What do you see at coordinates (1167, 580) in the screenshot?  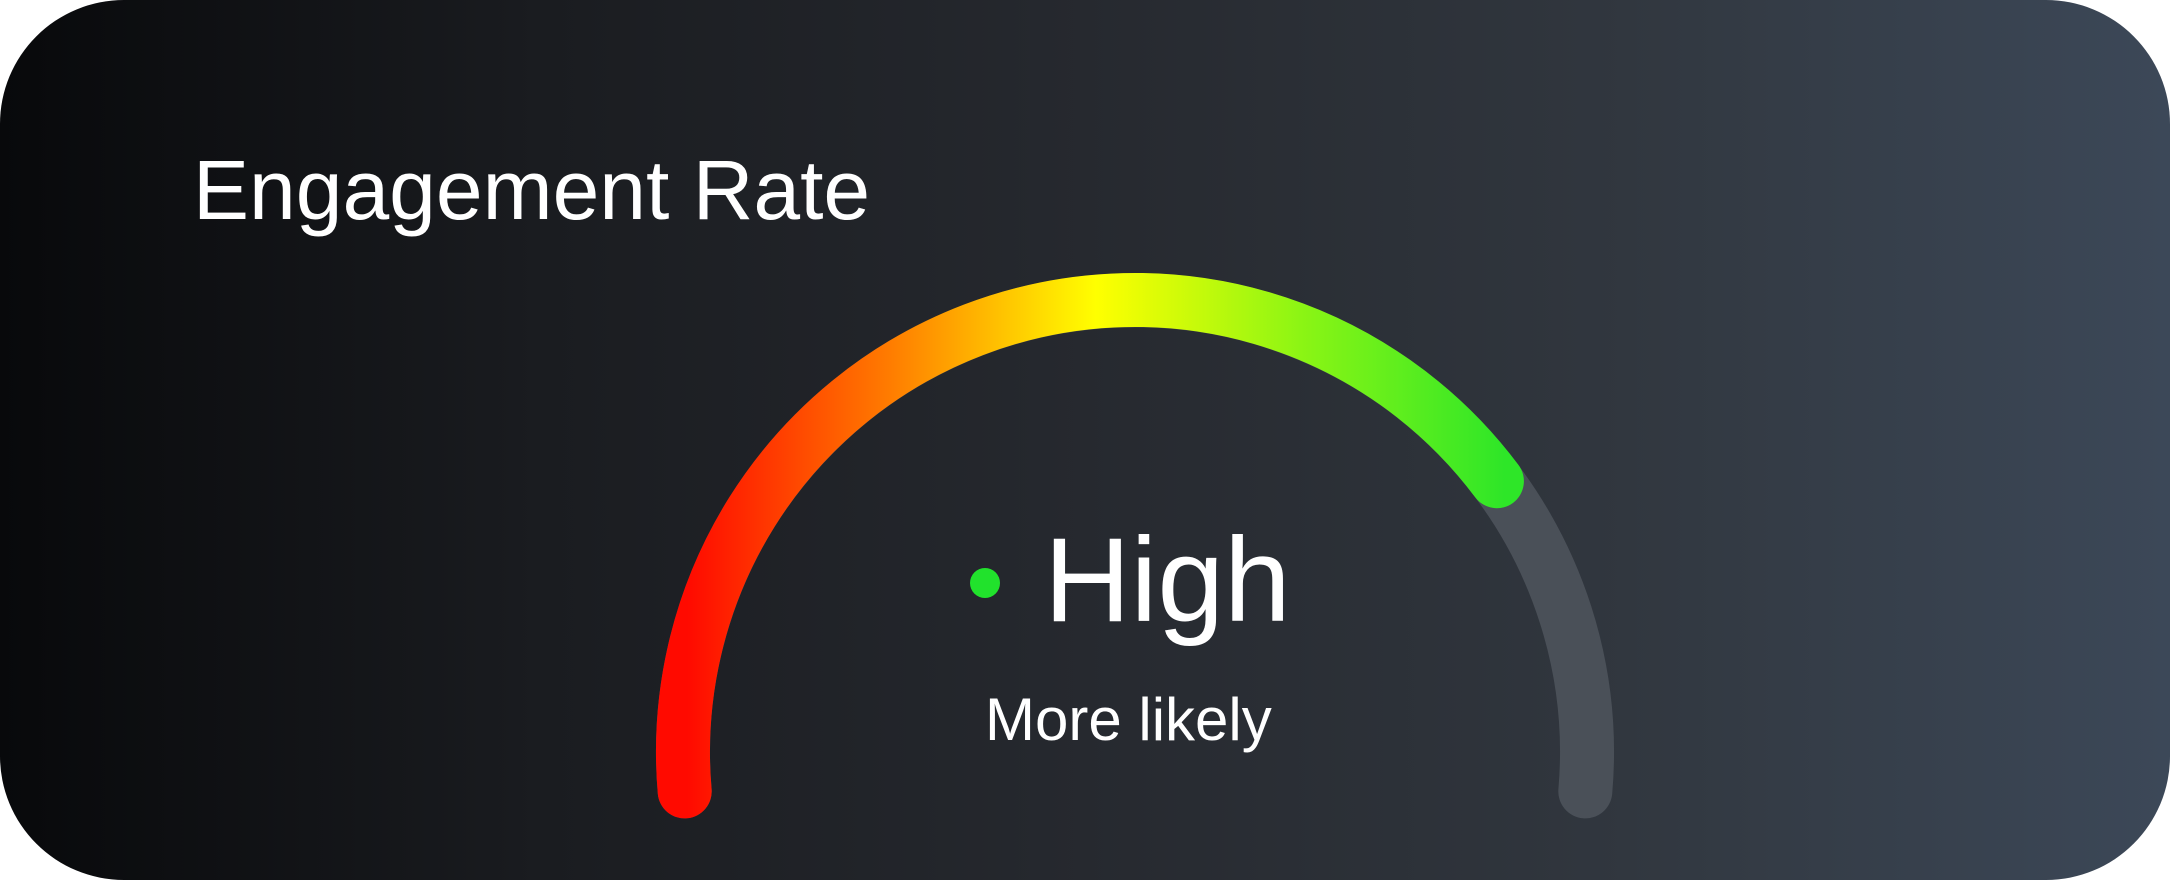 I see `status-label: High` at bounding box center [1167, 580].